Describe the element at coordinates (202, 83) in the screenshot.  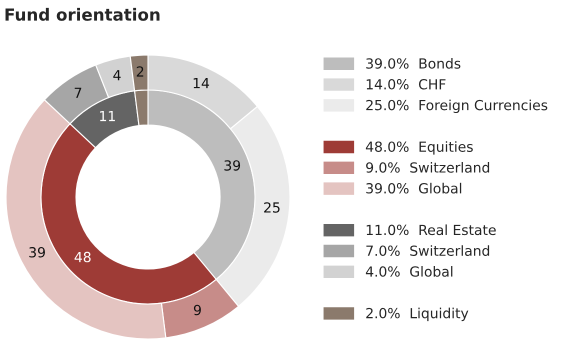
I see `data-label: 14` at that location.